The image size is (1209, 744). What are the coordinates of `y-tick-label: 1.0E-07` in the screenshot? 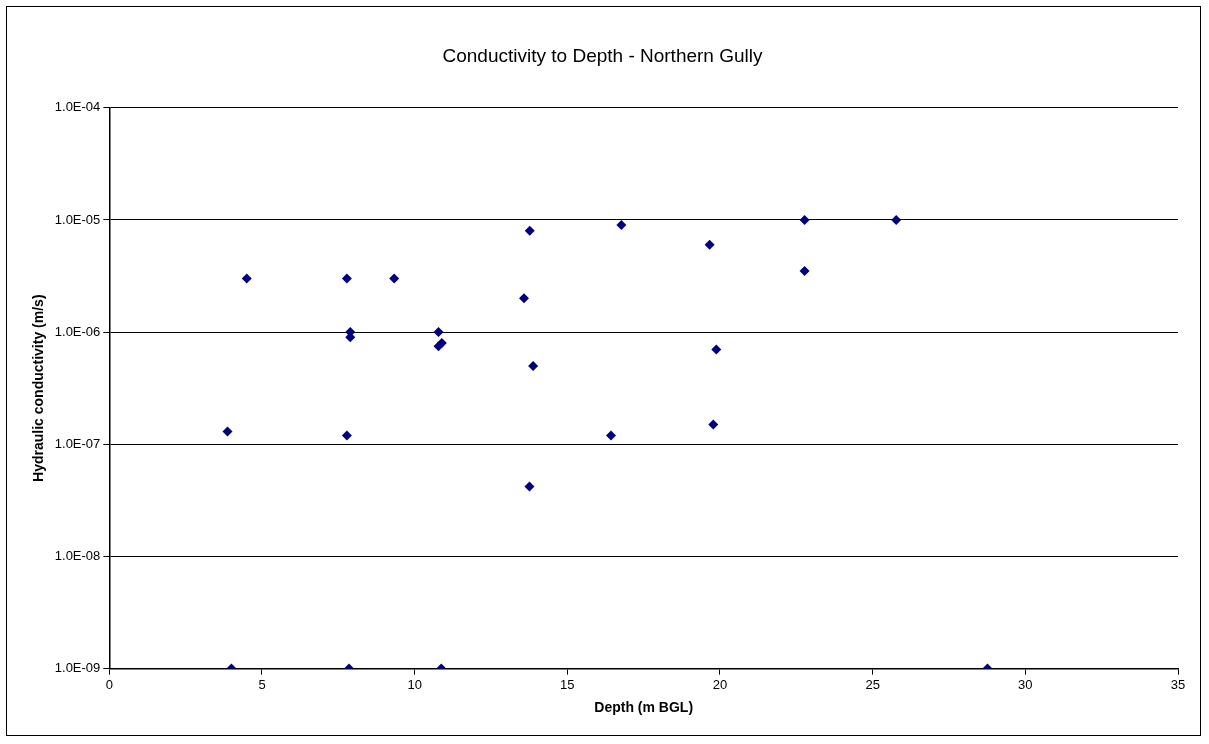 It's located at (77, 443).